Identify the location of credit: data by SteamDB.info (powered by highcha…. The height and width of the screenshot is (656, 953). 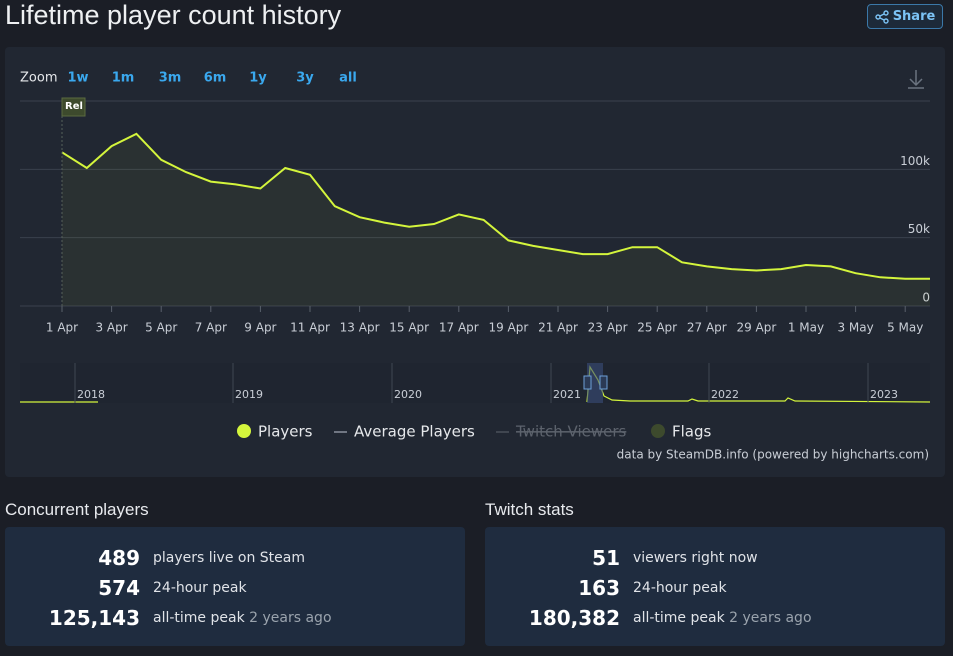
(773, 455).